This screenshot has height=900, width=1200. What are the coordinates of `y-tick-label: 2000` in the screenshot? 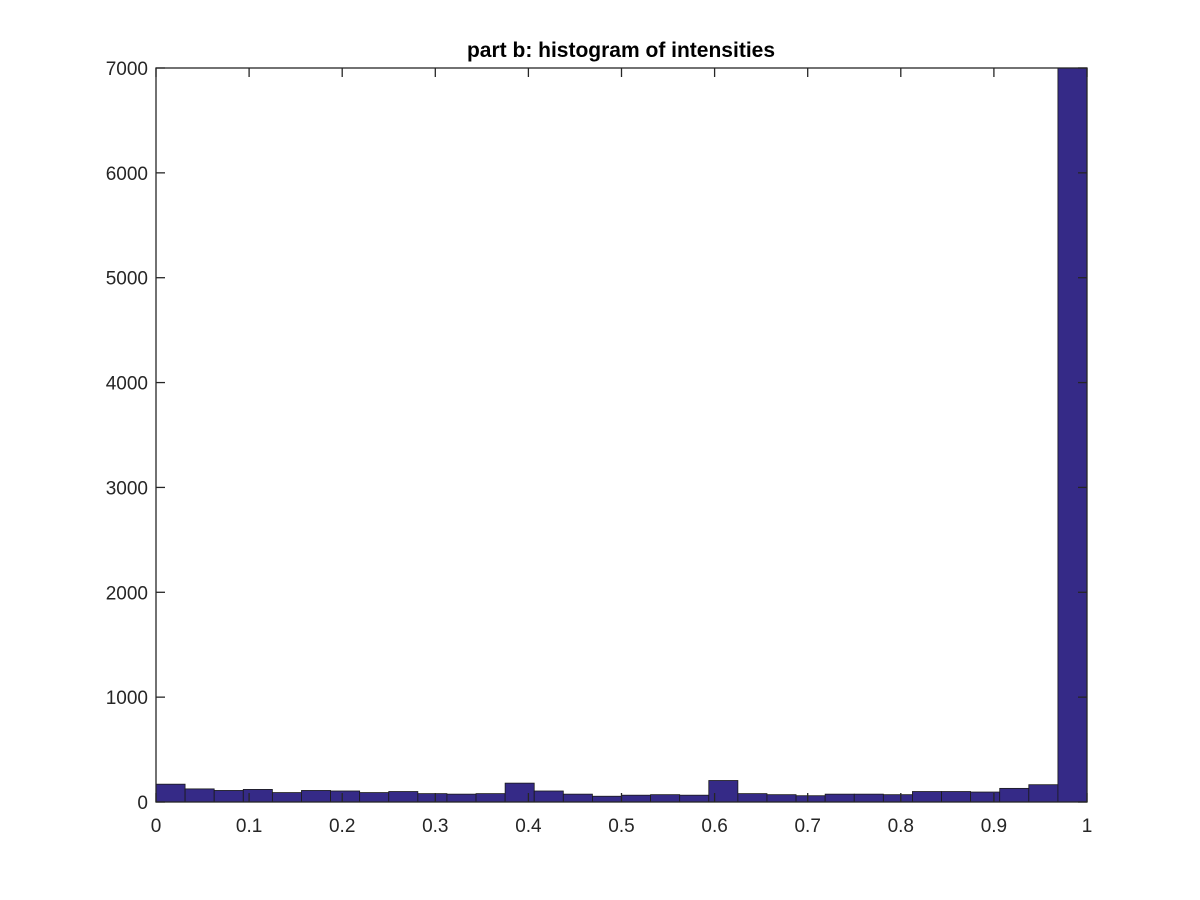 It's located at (127, 593).